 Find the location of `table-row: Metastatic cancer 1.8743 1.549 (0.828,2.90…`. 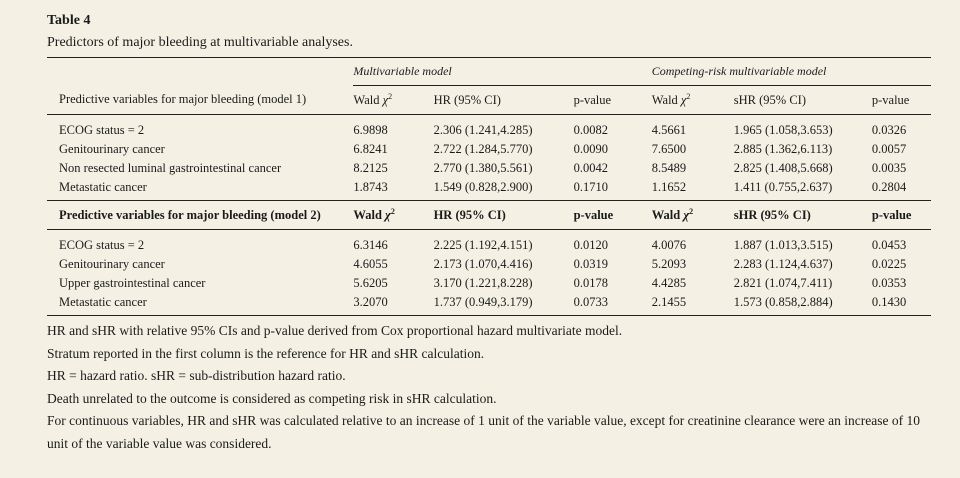

table-row: Metastatic cancer 1.8743 1.549 (0.828,2.90… is located at coordinates (489, 189).